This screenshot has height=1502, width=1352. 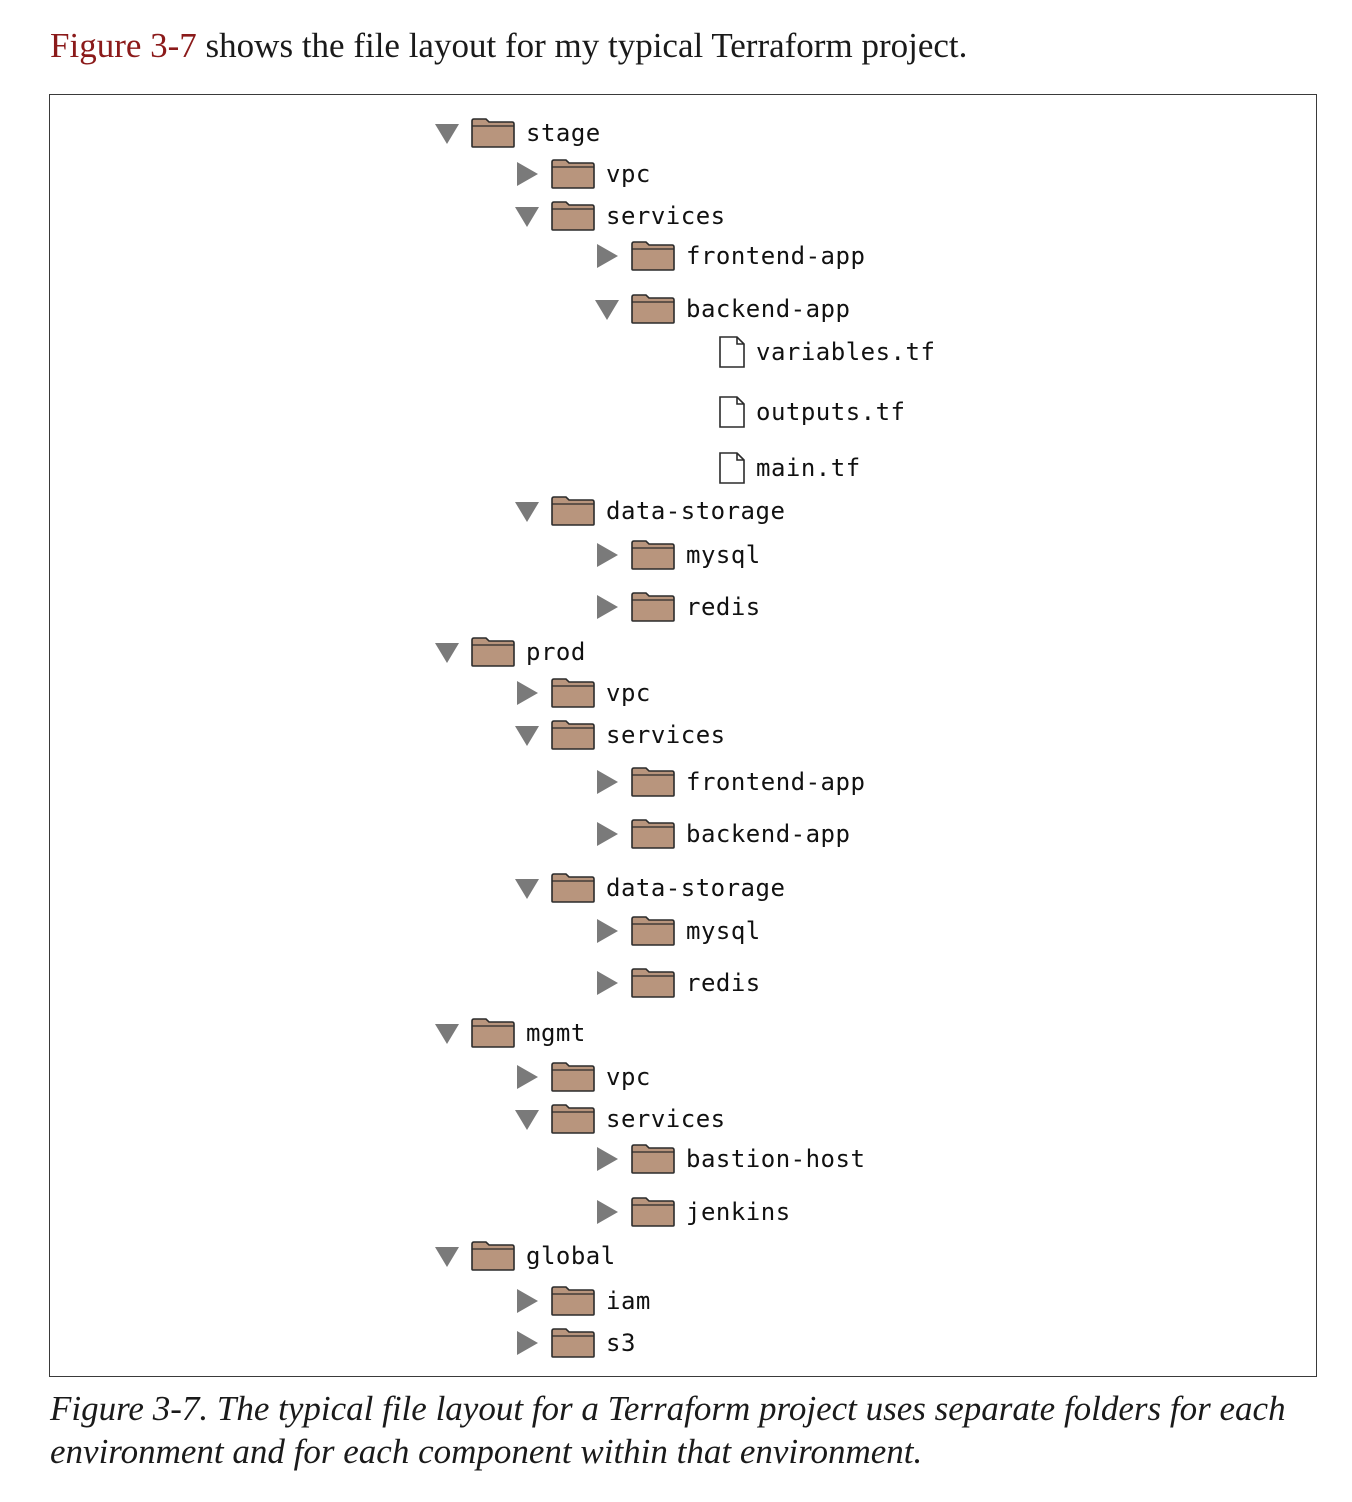 I want to click on tree-item-label: prod, so click(x=556, y=652).